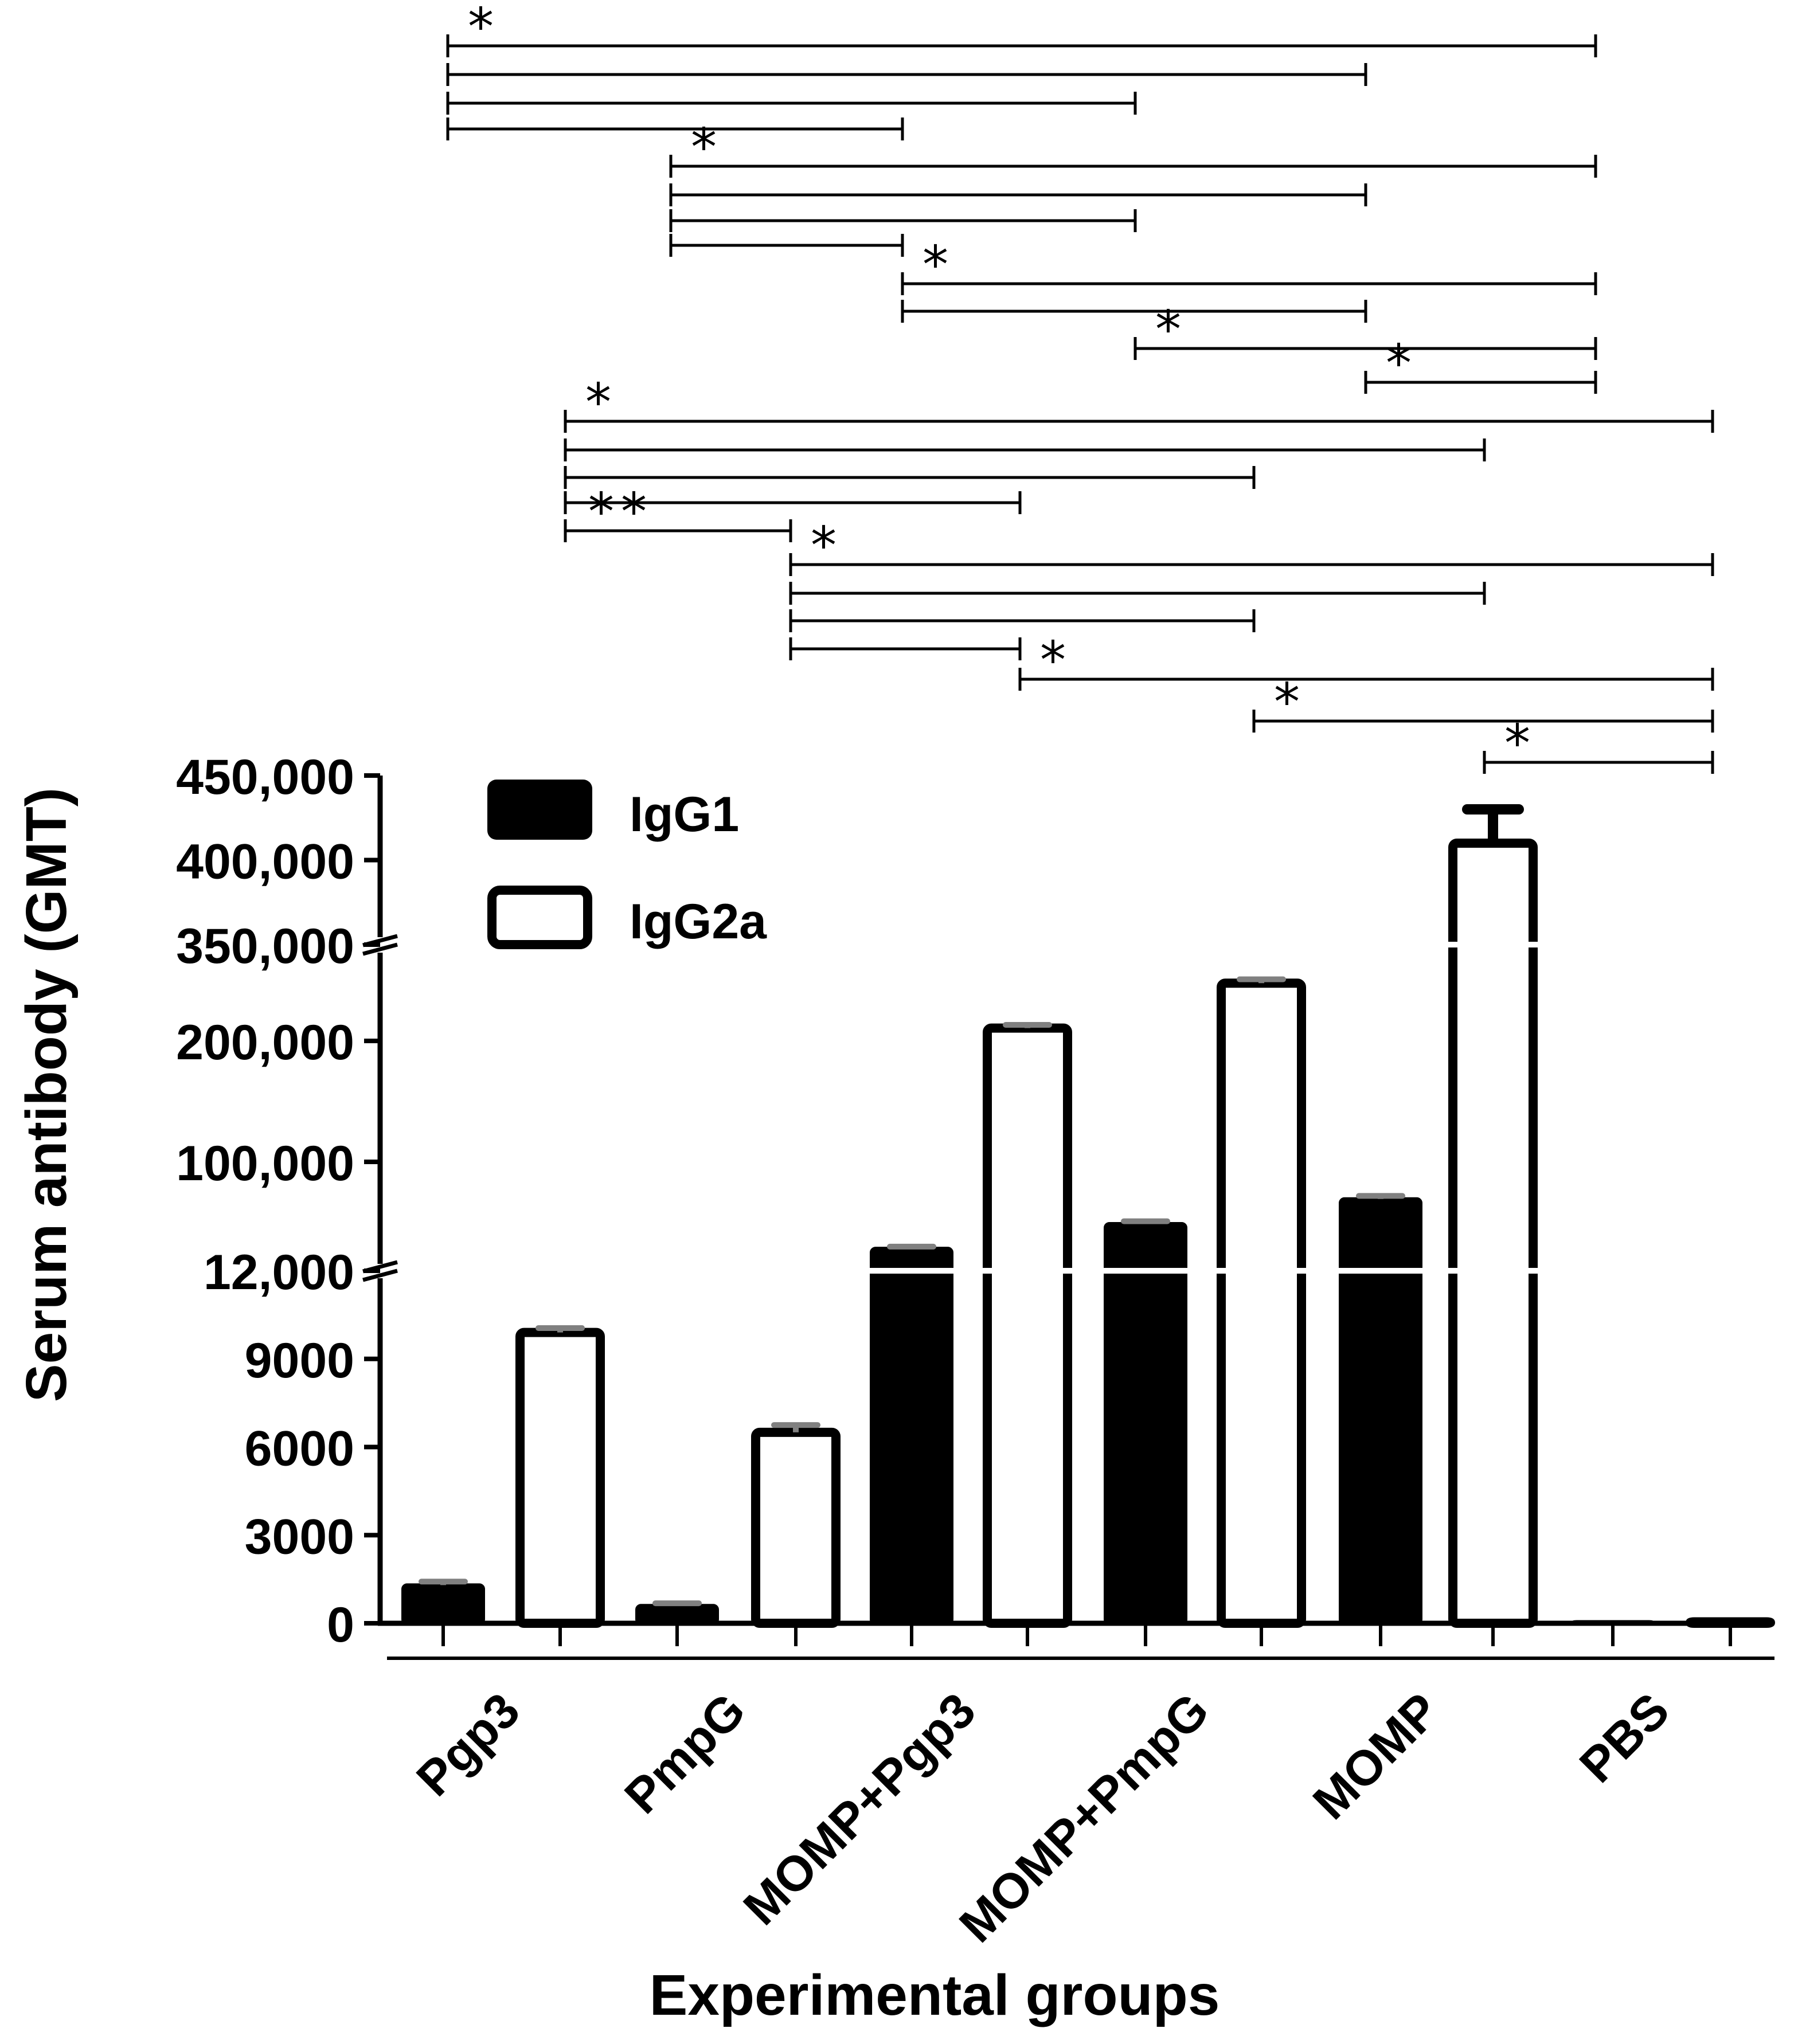 Image resolution: width=1798 pixels, height=2044 pixels. What do you see at coordinates (859, 1809) in the screenshot?
I see `x-category-label: MOMP+Pgp3` at bounding box center [859, 1809].